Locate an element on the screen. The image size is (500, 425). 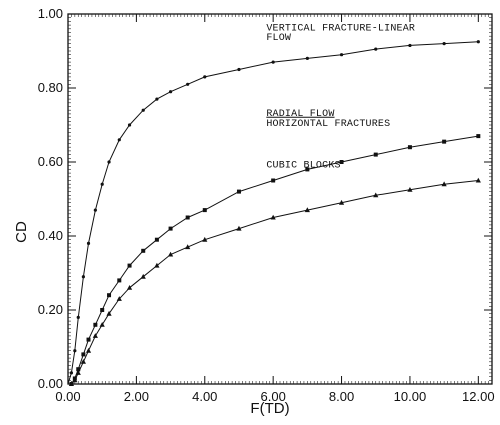
y-tick-label: 0.60 is located at coordinates (50, 161).